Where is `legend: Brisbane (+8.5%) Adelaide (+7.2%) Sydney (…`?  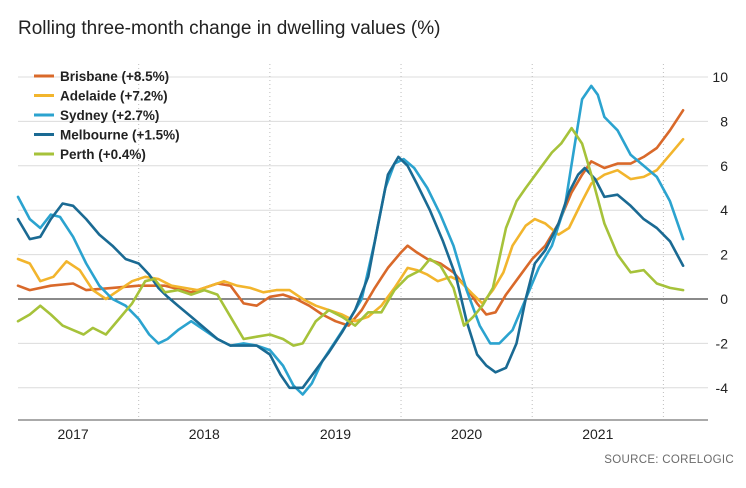 legend: Brisbane (+8.5%) Adelaide (+7.2%) Sydney (… is located at coordinates (107, 115).